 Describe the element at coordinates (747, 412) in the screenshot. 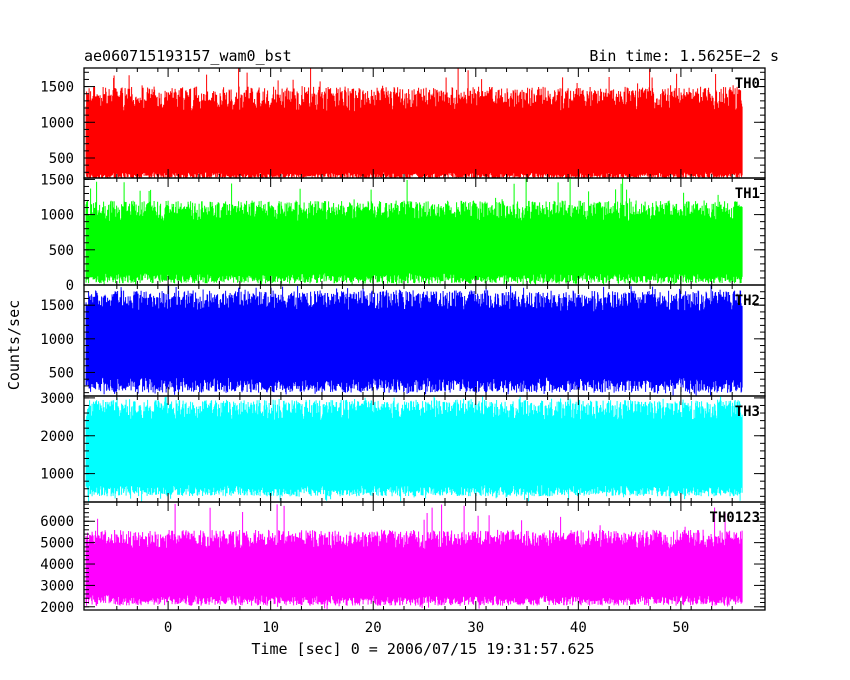

I see `panel-label: TH3` at that location.